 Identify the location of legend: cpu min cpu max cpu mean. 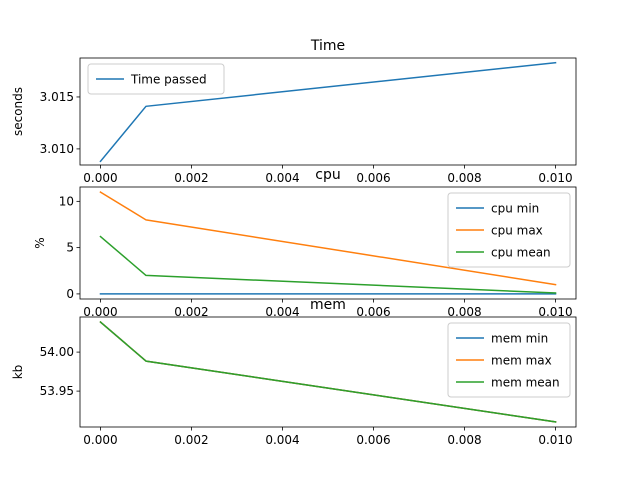
(509, 230).